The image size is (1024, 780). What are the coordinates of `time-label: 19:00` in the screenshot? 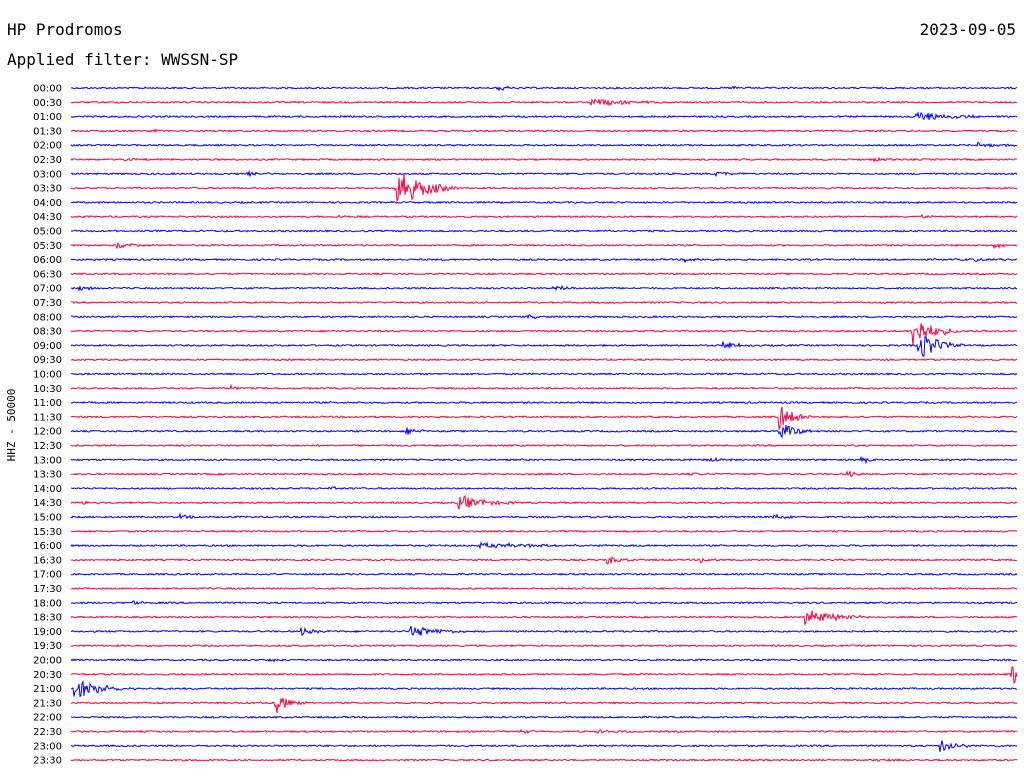 It's located at (47, 632).